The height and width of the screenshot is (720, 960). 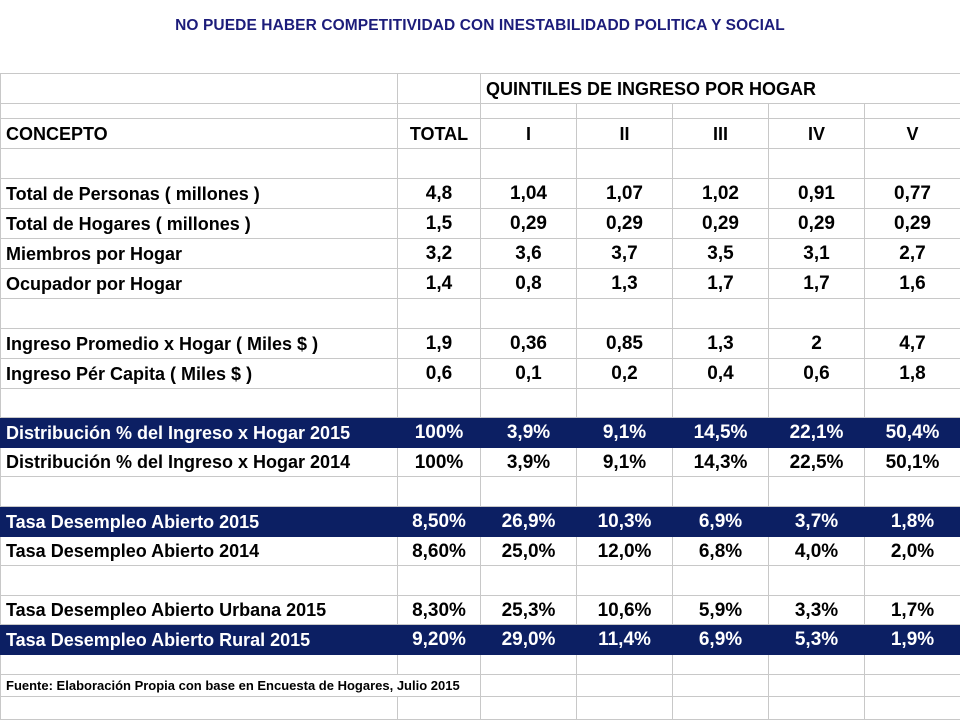 What do you see at coordinates (624, 462) in the screenshot?
I see `quintile-cell: 9,1%` at bounding box center [624, 462].